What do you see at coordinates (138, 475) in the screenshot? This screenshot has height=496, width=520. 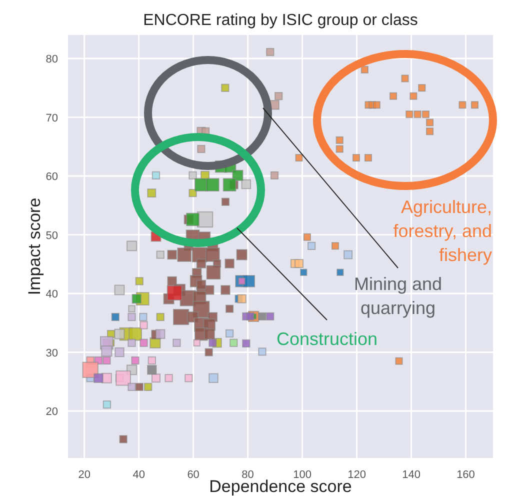 I see `x-tick-label: 40` at bounding box center [138, 475].